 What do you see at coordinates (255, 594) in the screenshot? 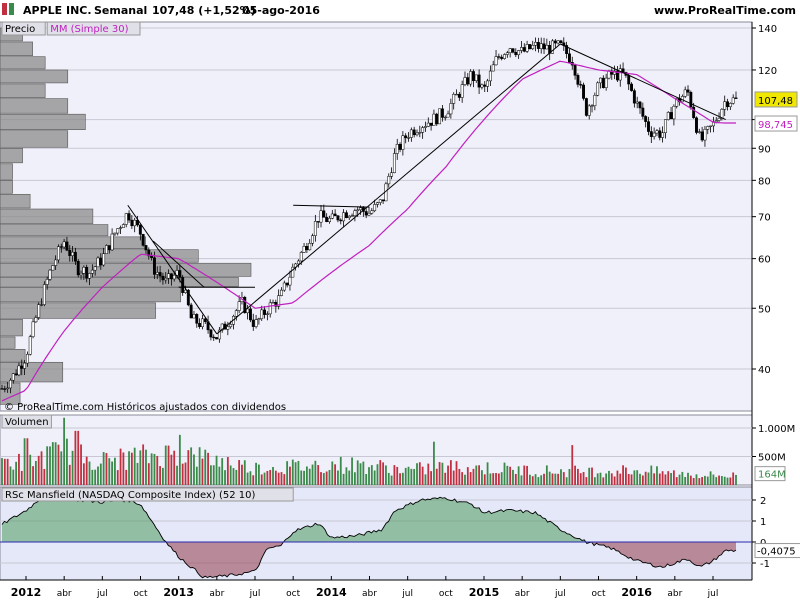
I see `x-tick-label: jul` at bounding box center [255, 594].